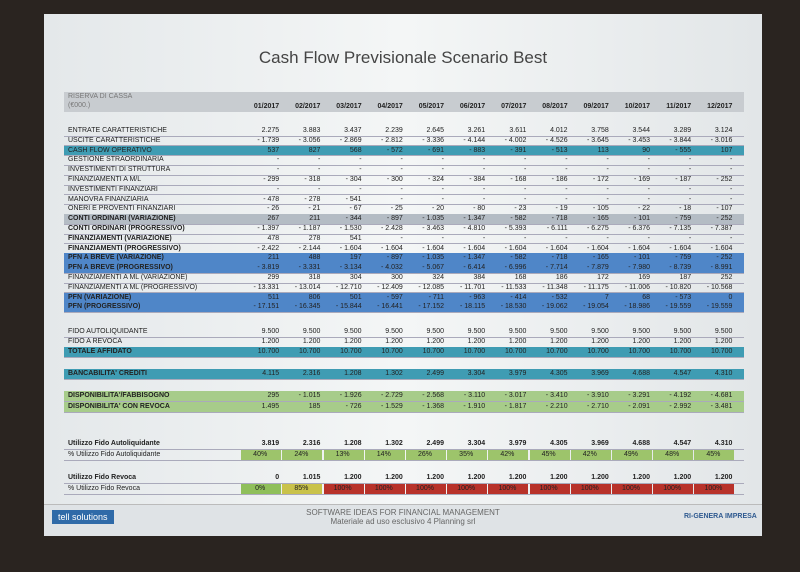 The image size is (800, 572). I want to click on cell: - 391, so click(518, 150).